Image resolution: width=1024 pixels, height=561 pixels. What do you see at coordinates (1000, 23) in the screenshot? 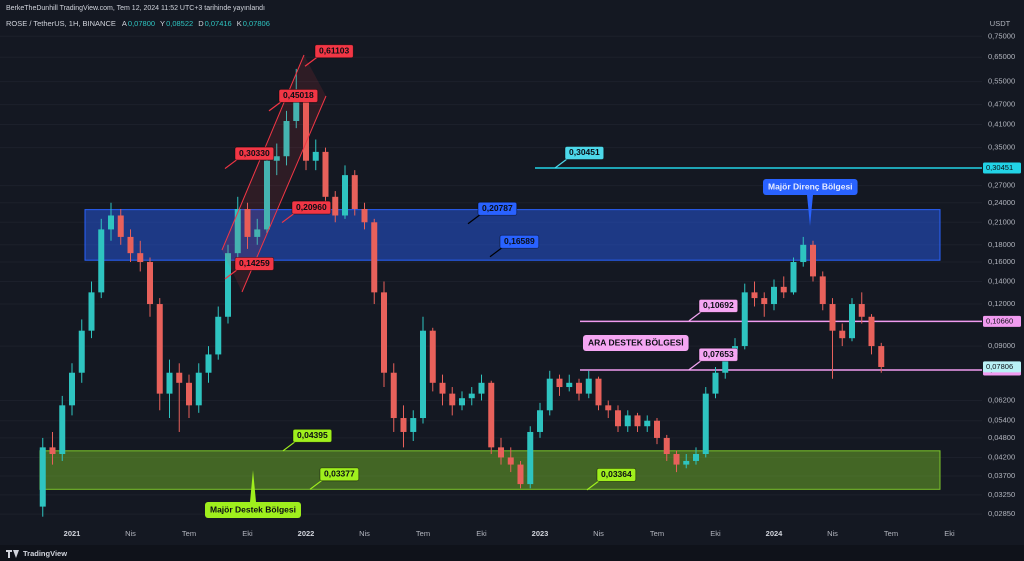
I see `currency: USDT` at bounding box center [1000, 23].